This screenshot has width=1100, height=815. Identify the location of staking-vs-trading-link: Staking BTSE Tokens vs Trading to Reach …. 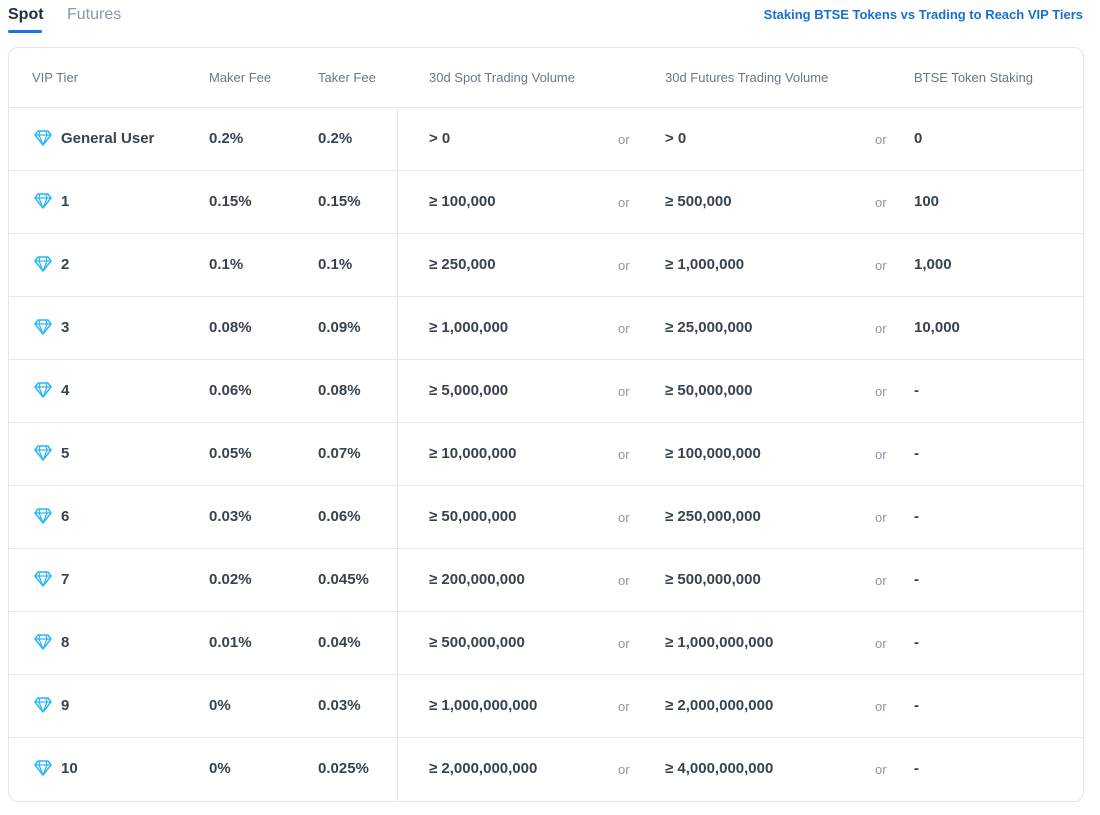
(923, 14).